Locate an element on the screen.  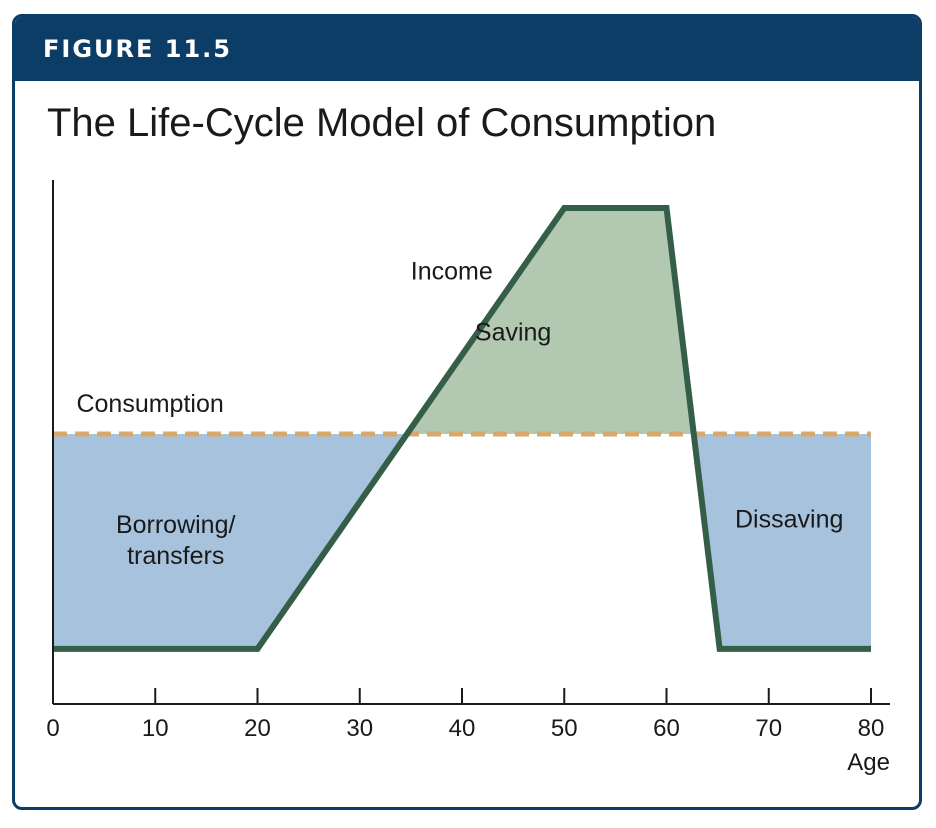
x-tick-label: 30 is located at coordinates (359, 728).